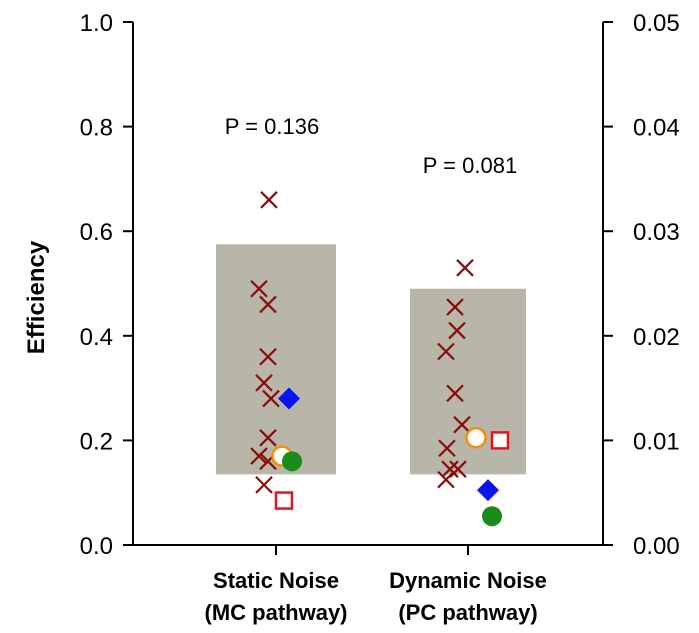 Image resolution: width=699 pixels, height=633 pixels. Describe the element at coordinates (96, 23) in the screenshot. I see `y-tick-label-left: 1.0` at that location.